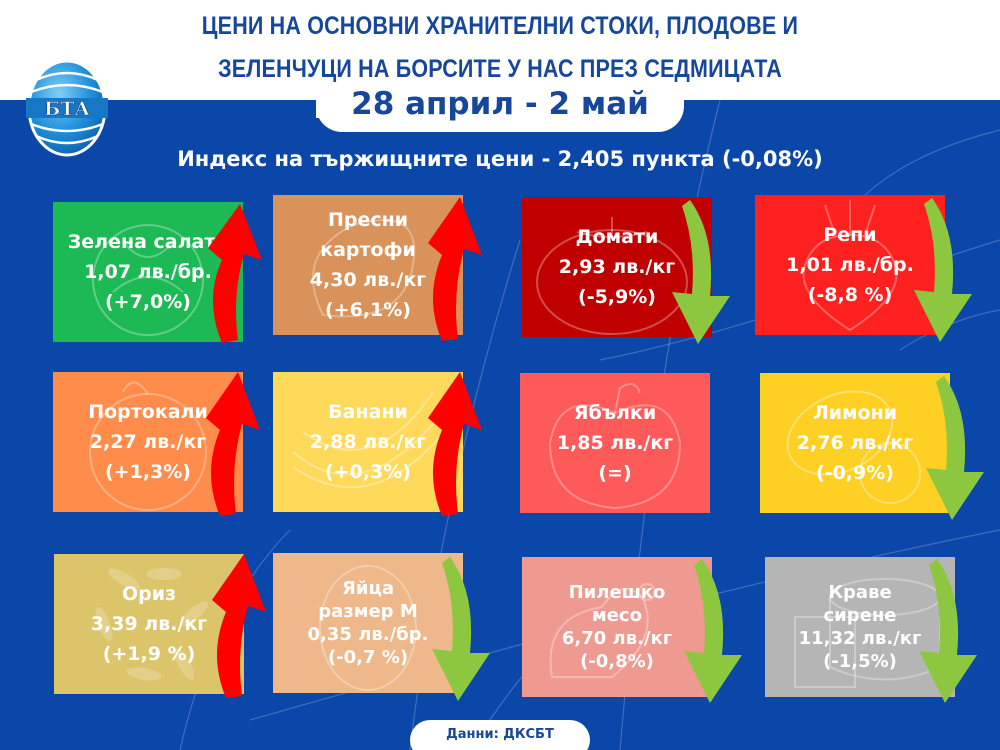 The height and width of the screenshot is (750, 1000). Describe the element at coordinates (368, 442) in the screenshot. I see `tile-price: 2,88 лв./кг` at that location.